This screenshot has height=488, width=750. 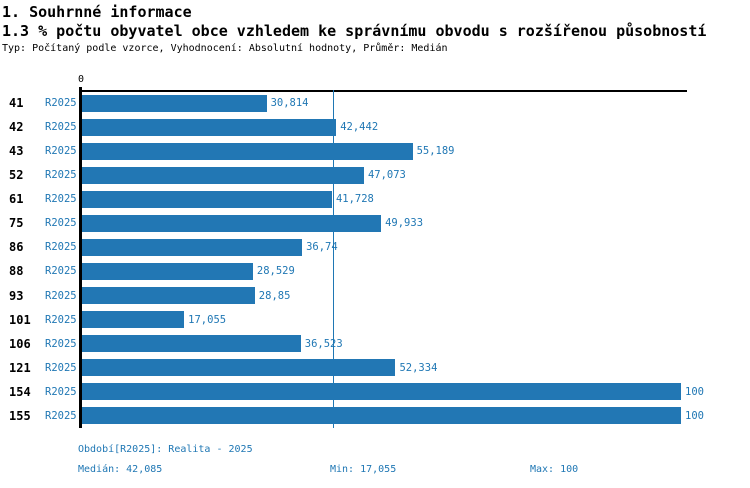 What do you see at coordinates (333, 259) in the screenshot?
I see `median-reference-line` at bounding box center [333, 259].